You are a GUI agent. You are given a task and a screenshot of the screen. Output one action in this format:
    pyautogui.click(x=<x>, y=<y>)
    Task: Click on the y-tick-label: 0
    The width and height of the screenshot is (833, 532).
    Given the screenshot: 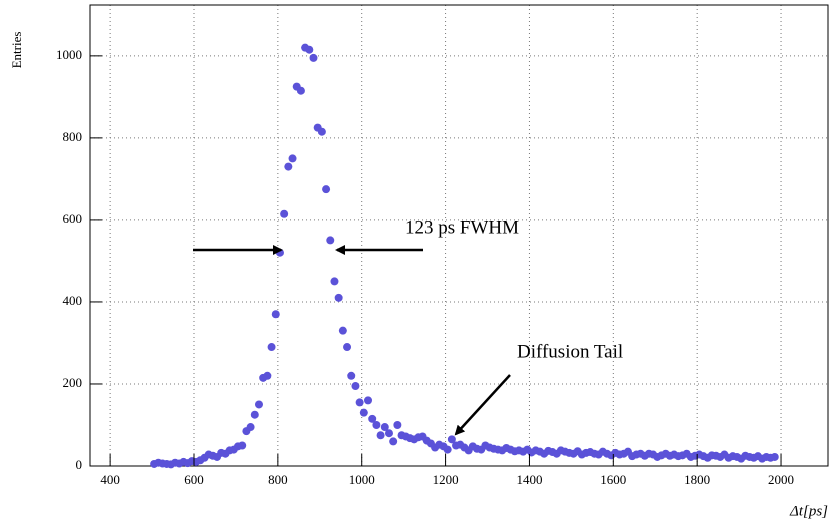 What is the action you would take?
    pyautogui.click(x=79, y=464)
    